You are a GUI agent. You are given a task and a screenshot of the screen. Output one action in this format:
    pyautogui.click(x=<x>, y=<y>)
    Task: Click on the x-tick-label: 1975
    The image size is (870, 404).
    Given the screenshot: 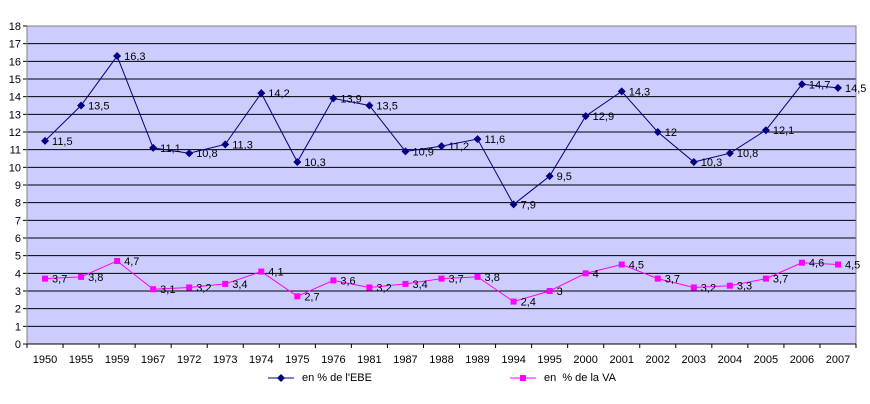 What is the action you would take?
    pyautogui.click(x=297, y=360)
    